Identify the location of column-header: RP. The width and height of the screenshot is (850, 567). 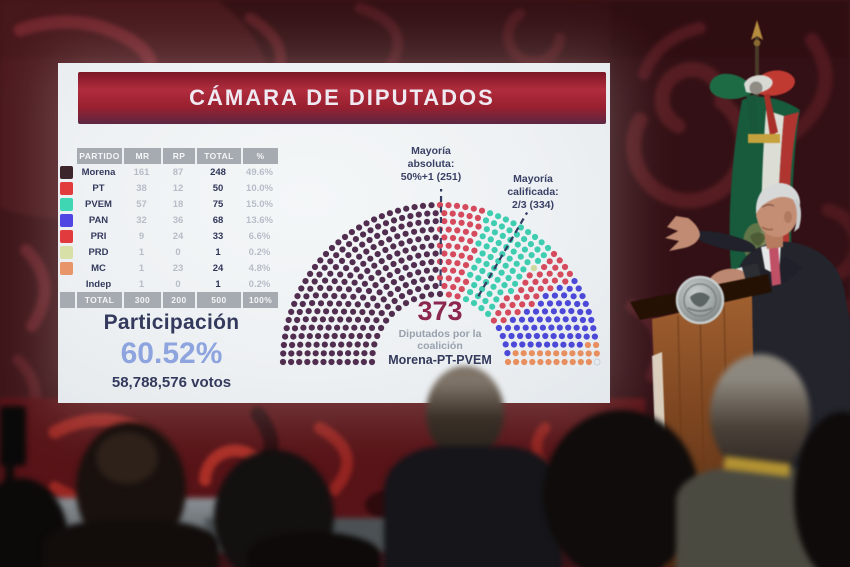
(178, 156).